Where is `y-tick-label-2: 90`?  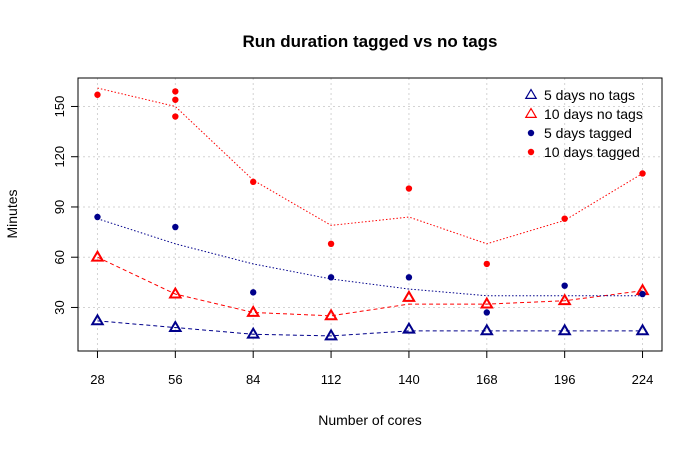 y-tick-label-2: 90 is located at coordinates (59, 207).